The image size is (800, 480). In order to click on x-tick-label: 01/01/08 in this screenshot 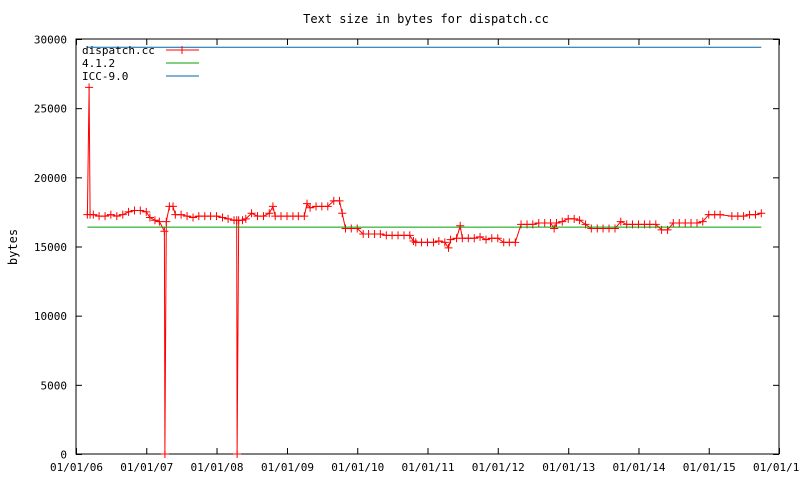, I will do `click(217, 467)`.